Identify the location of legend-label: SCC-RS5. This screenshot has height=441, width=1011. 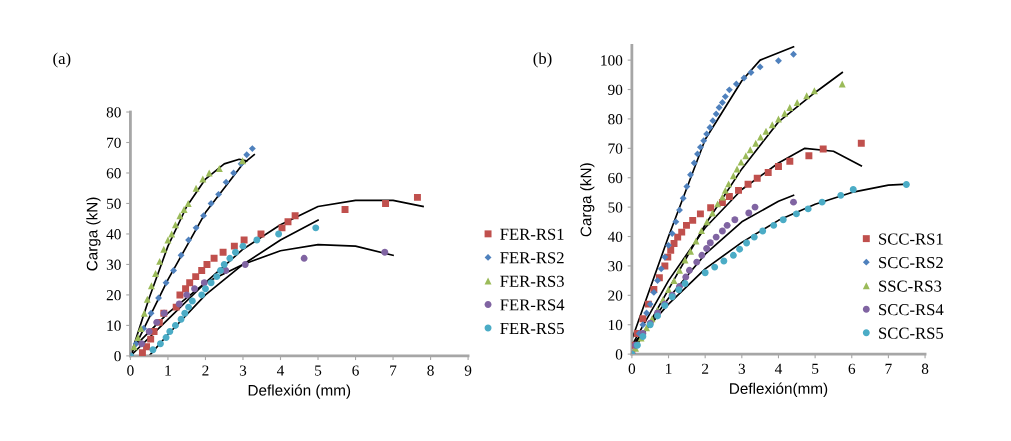
(911, 333).